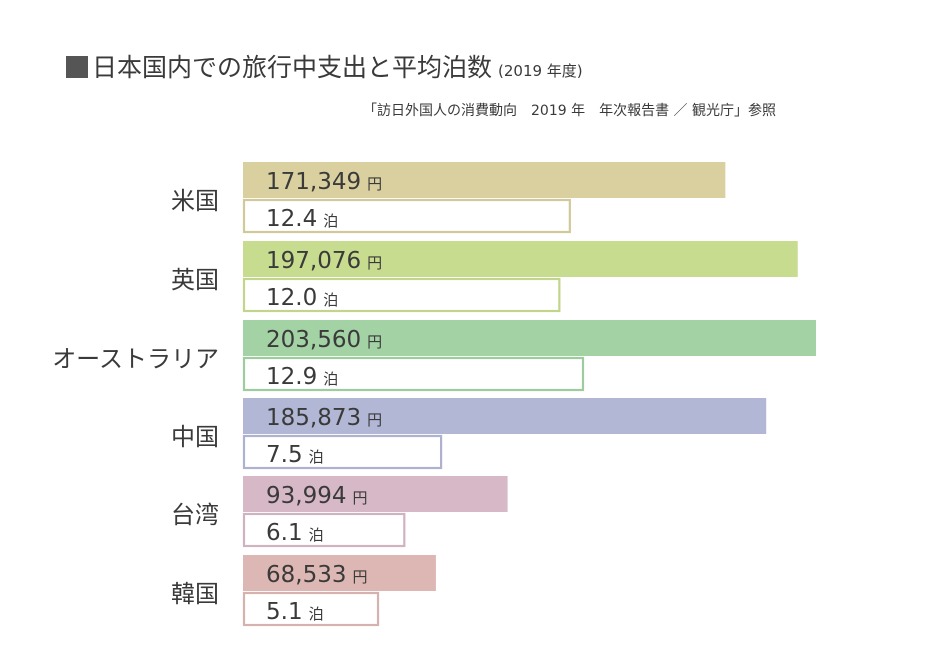 Image resolution: width=940 pixels, height=667 pixels. I want to click on chart-title: 日本国内での旅行中支出と平均泊数 (2019 年度), so click(324, 66).